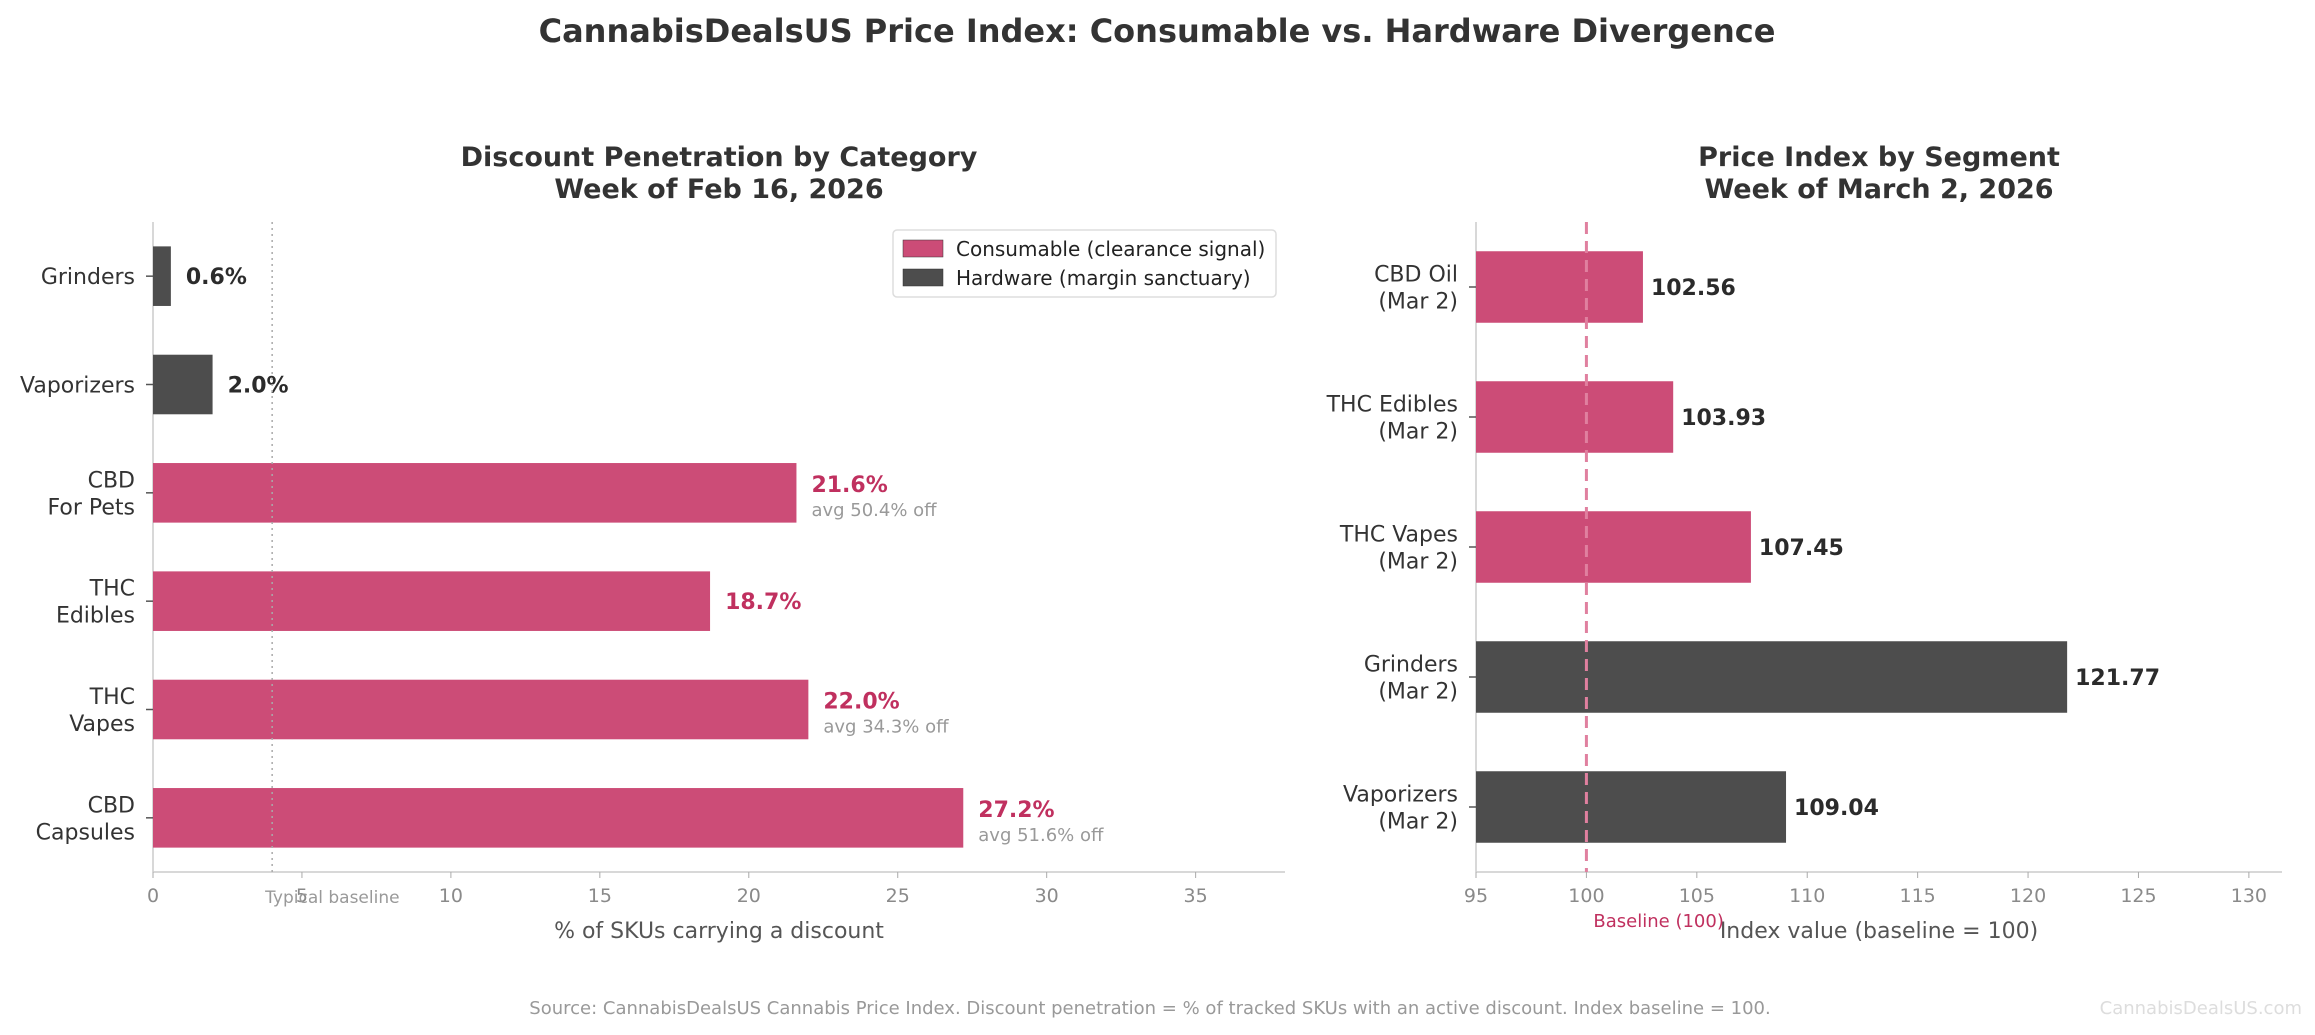 The image size is (2315, 1035). I want to click on data-note: avg 34.3% off, so click(886, 727).